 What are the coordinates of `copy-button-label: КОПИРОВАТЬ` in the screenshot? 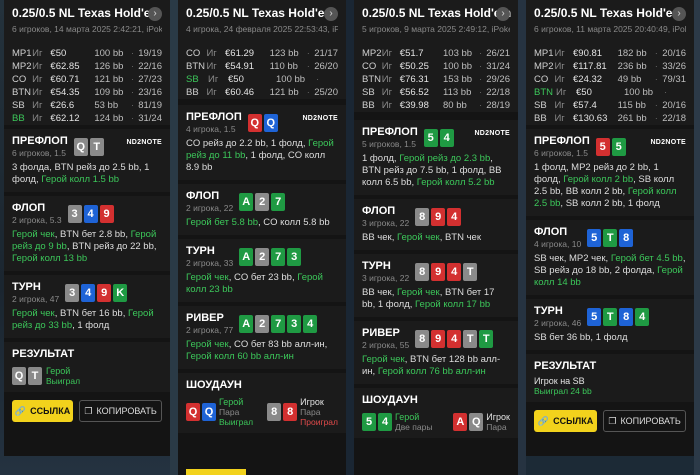 It's located at (126, 411).